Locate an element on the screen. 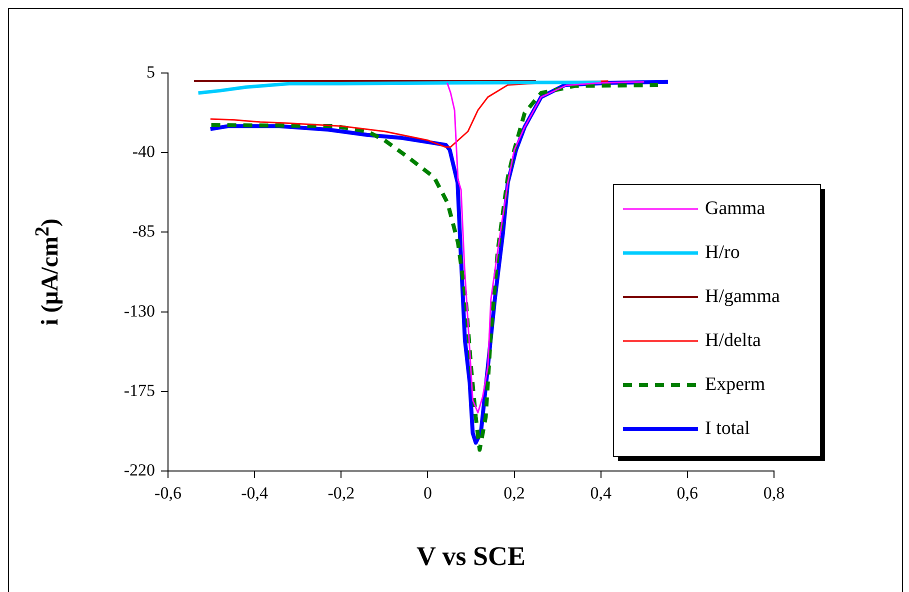 The width and height of the screenshot is (909, 592). y-tick-label: 5 is located at coordinates (150, 72).